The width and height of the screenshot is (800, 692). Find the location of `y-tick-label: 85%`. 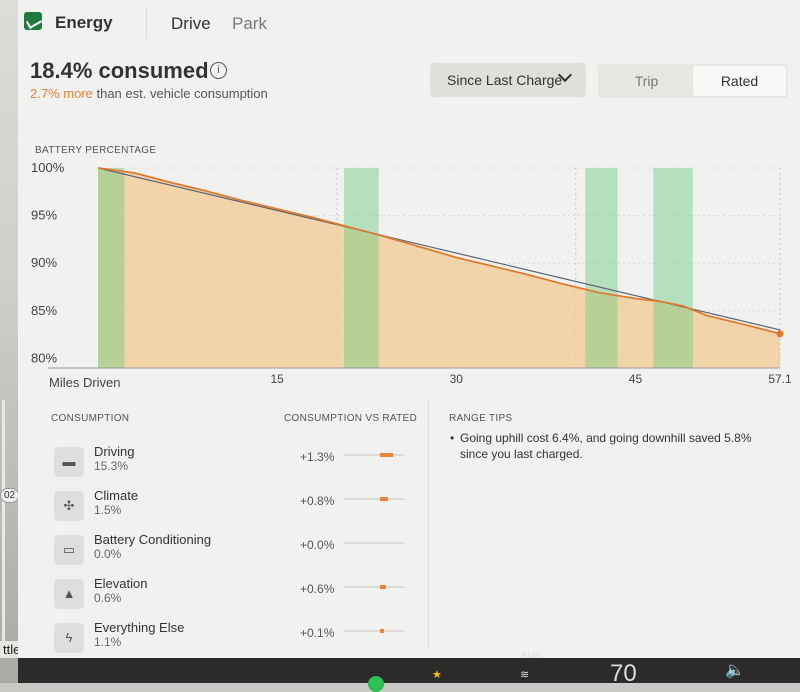

y-tick-label: 85% is located at coordinates (44, 310).